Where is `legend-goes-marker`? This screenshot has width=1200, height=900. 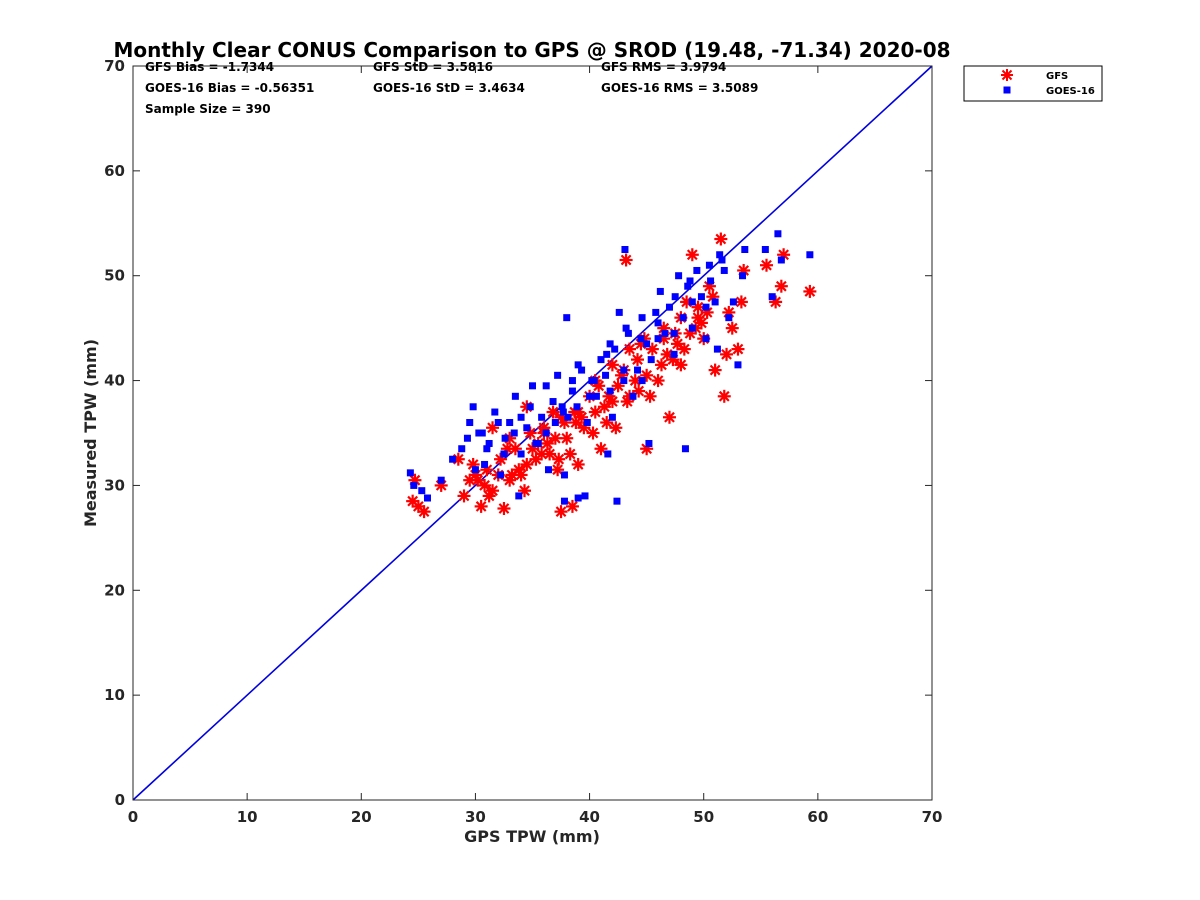 legend-goes-marker is located at coordinates (1007, 90).